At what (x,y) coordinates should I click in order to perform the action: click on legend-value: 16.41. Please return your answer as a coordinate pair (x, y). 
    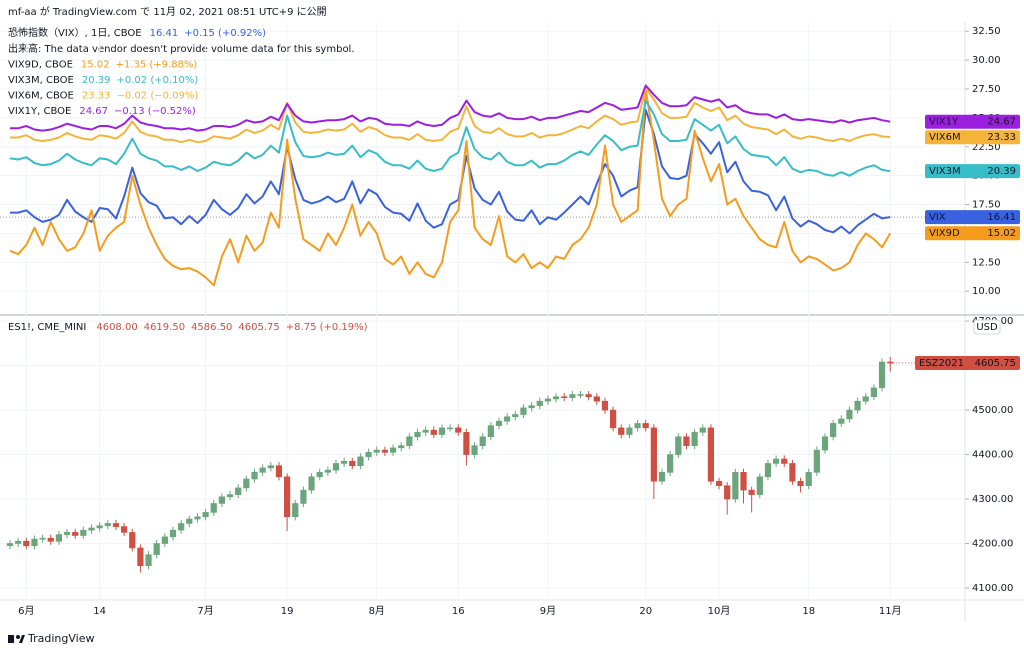
    Looking at the image, I should click on (164, 33).